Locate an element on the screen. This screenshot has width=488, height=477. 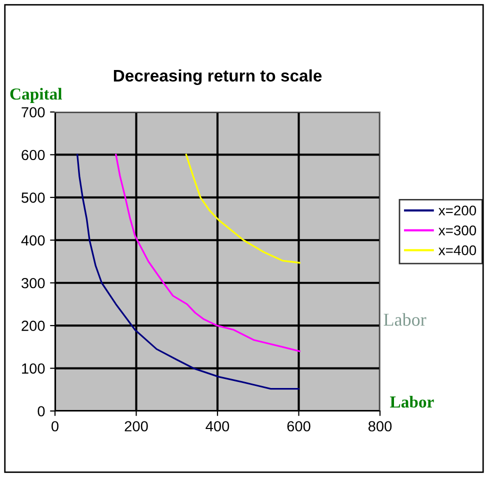
x-tick-label: 400 is located at coordinates (218, 426).